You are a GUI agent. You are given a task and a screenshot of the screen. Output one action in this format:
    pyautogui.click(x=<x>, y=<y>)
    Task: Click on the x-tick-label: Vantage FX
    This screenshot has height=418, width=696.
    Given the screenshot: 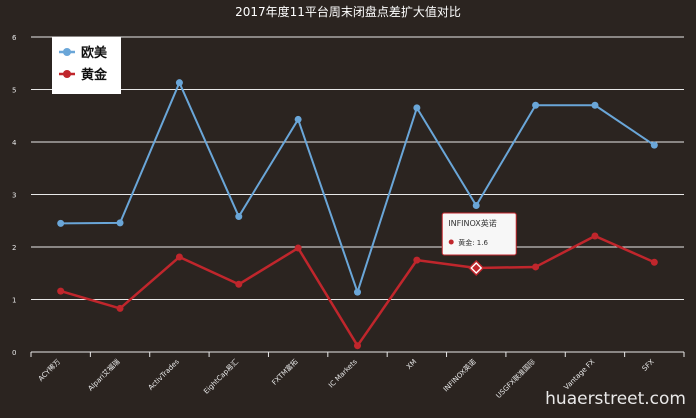 What is the action you would take?
    pyautogui.click(x=580, y=375)
    